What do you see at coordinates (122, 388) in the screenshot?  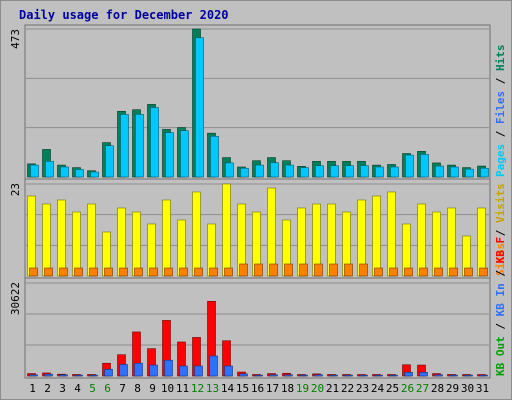 I see `day-label-7: 7` at bounding box center [122, 388].